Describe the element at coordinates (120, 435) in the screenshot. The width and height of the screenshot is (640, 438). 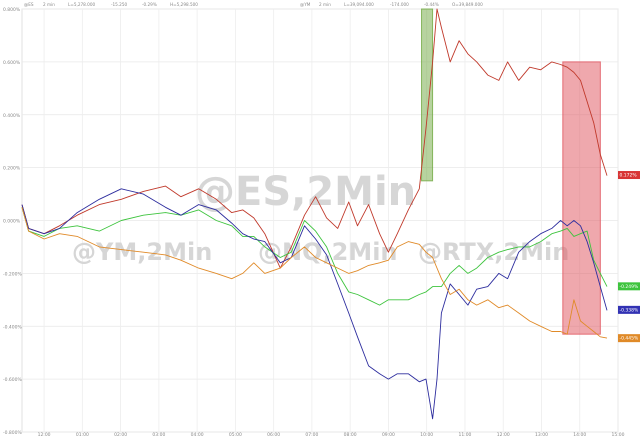
I see `x-tick-label: 02:00` at that location.